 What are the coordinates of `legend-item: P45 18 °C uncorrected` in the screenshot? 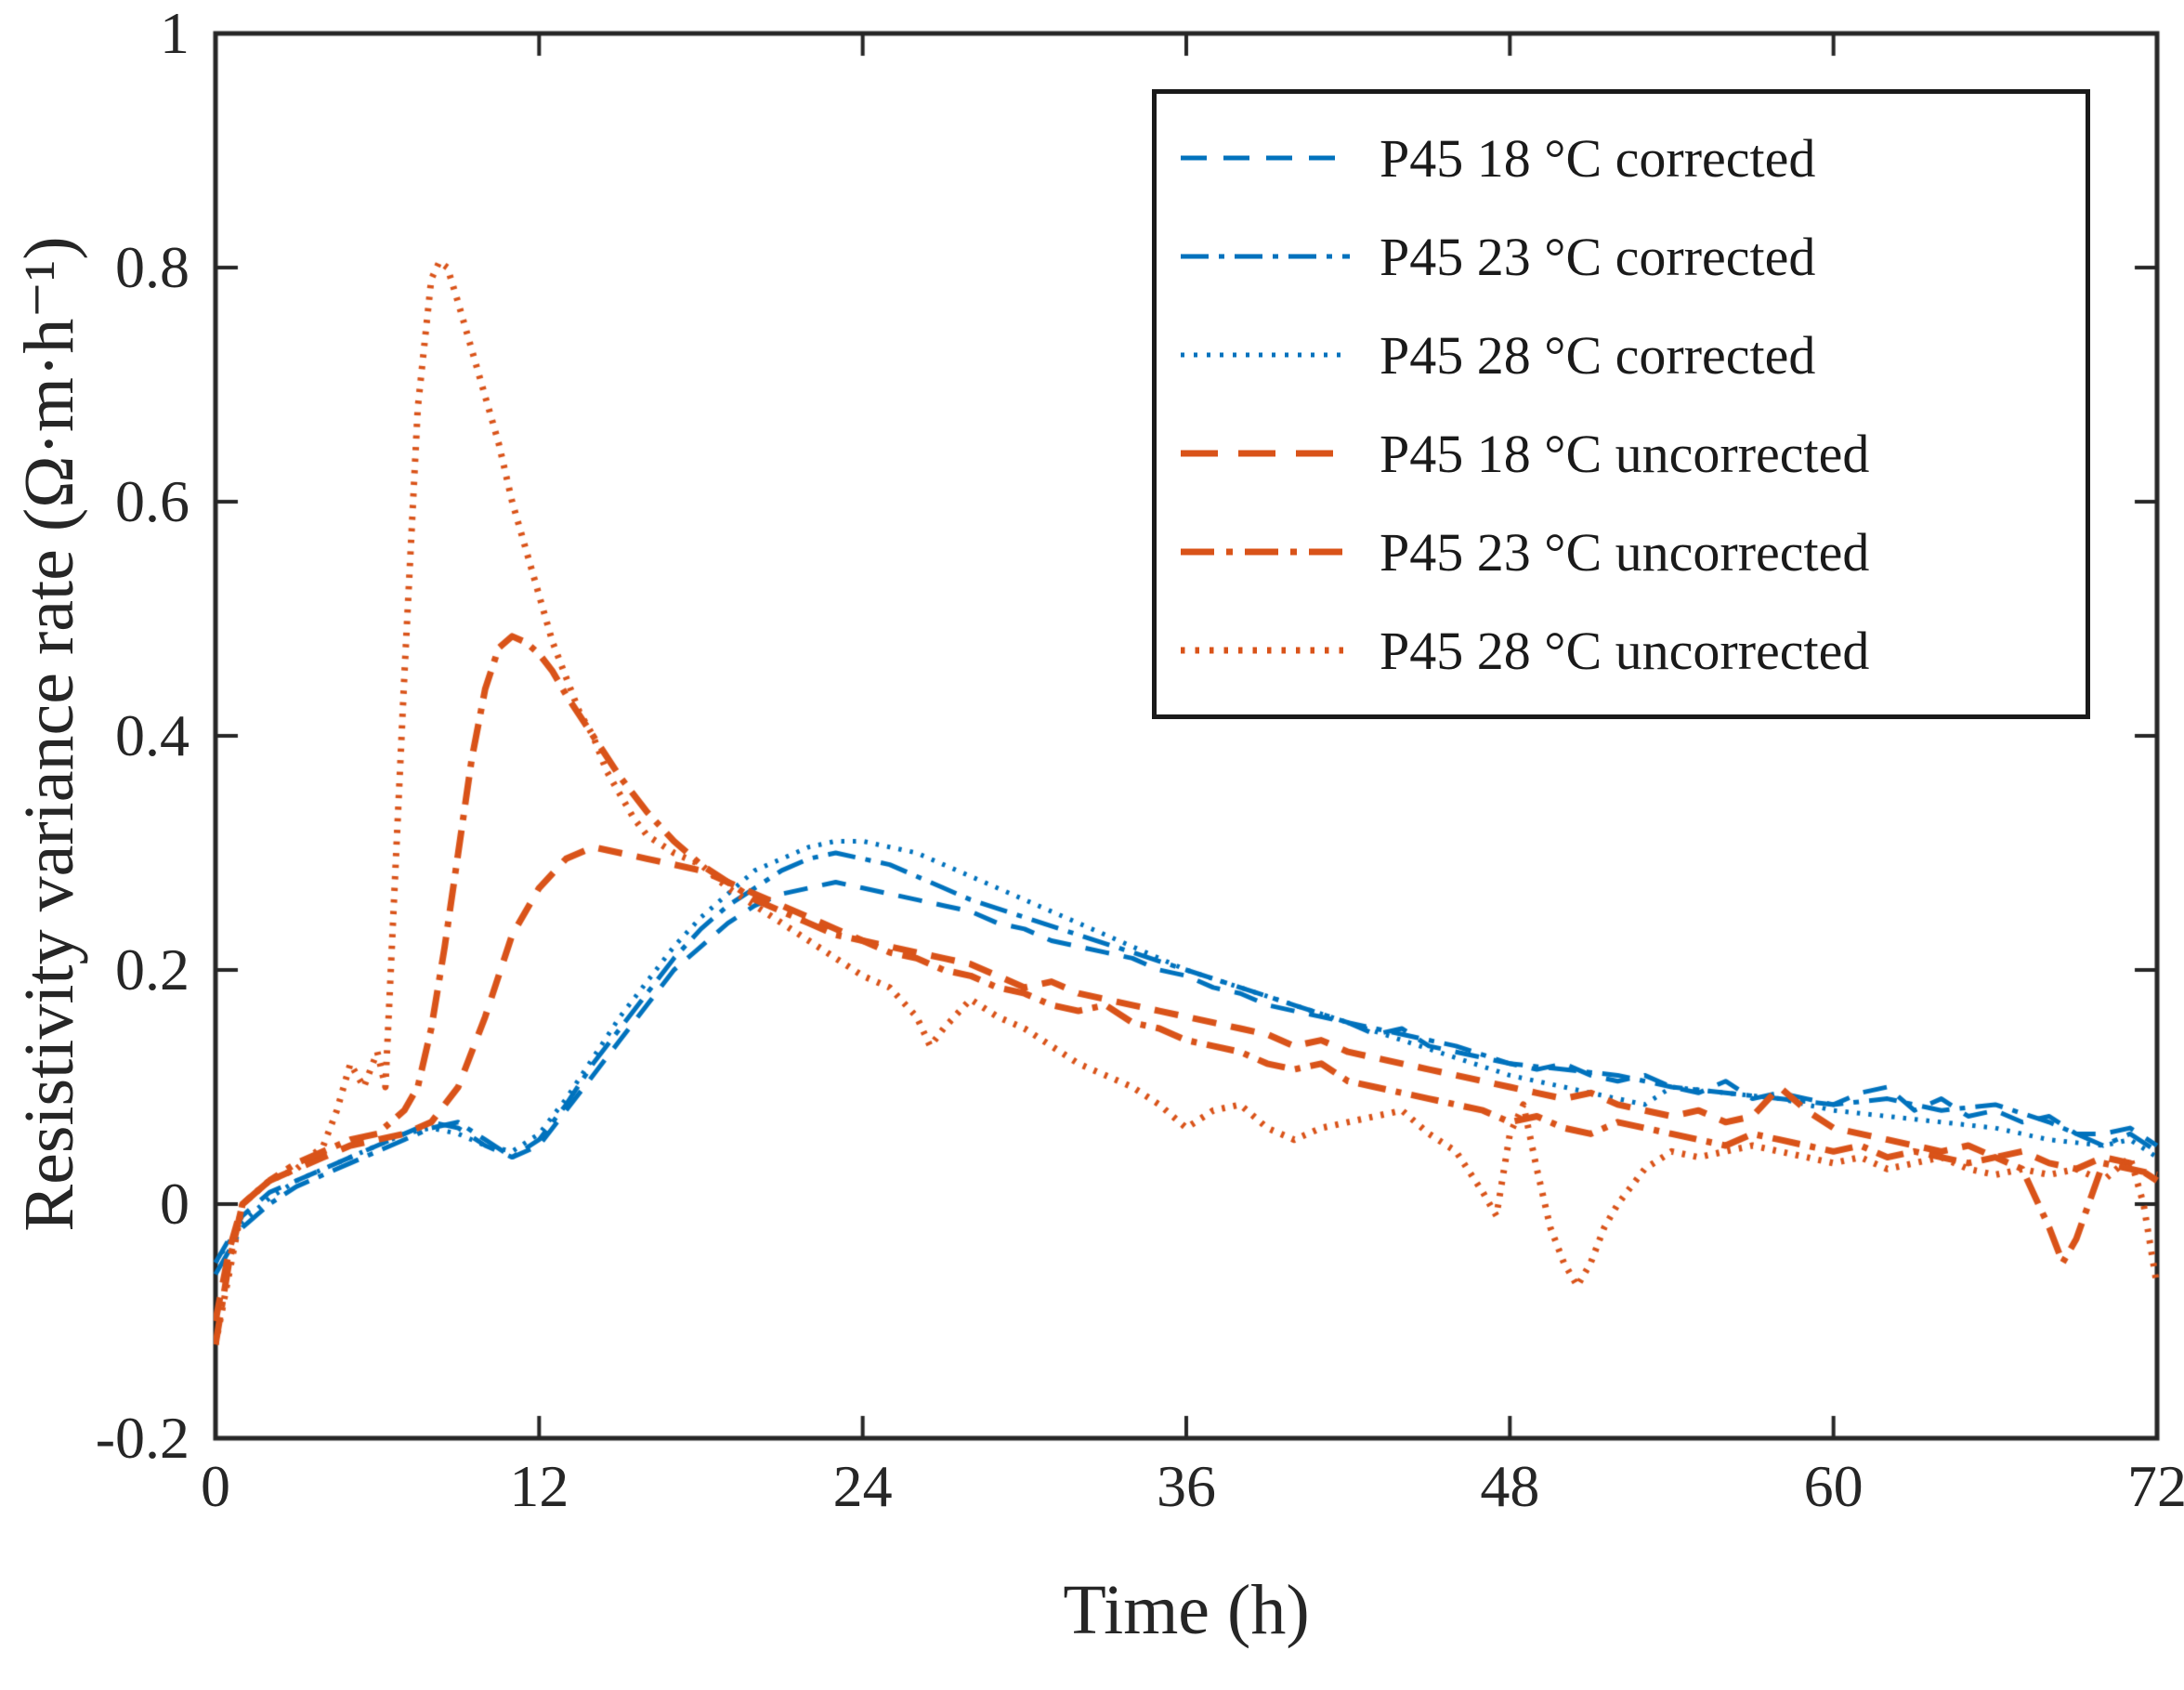 It's located at (1621, 453).